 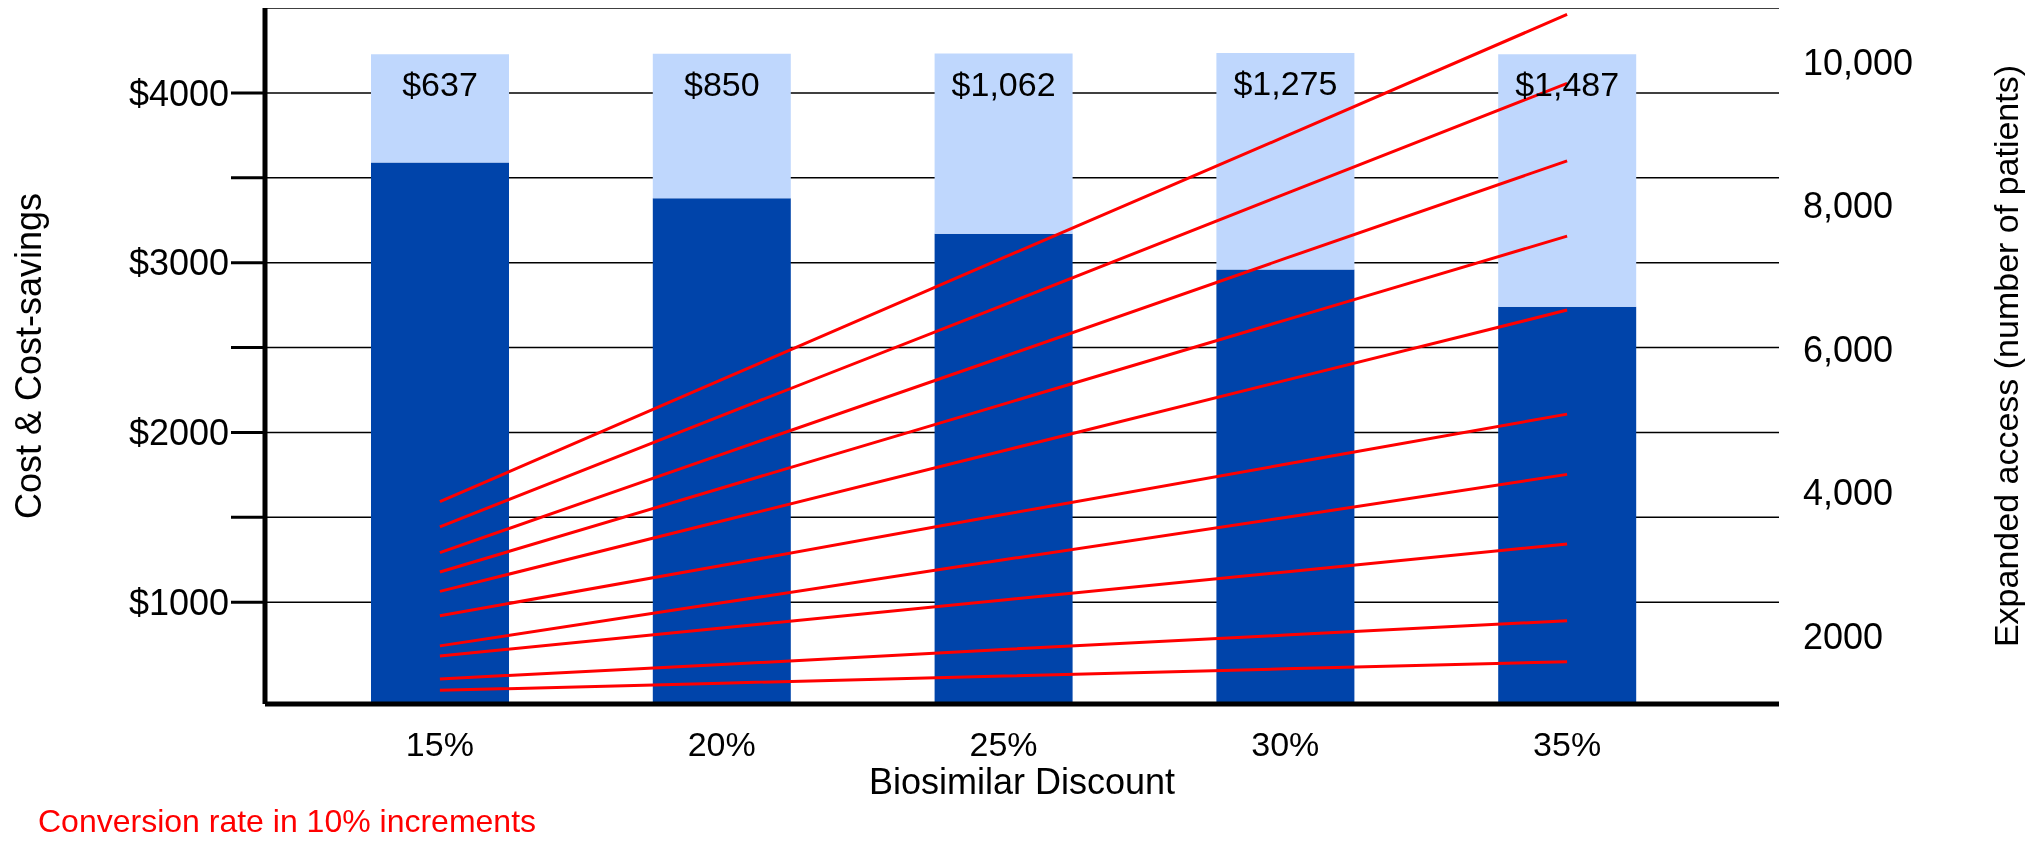 I want to click on x-tick-label: 15%, so click(x=439, y=744).